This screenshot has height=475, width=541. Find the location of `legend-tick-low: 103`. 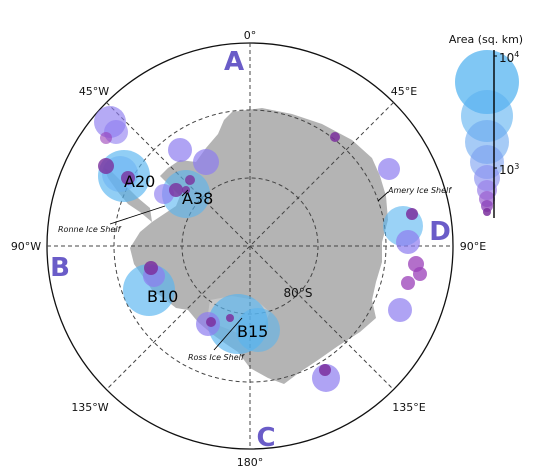

legend-tick-low: 103 is located at coordinates (509, 169).